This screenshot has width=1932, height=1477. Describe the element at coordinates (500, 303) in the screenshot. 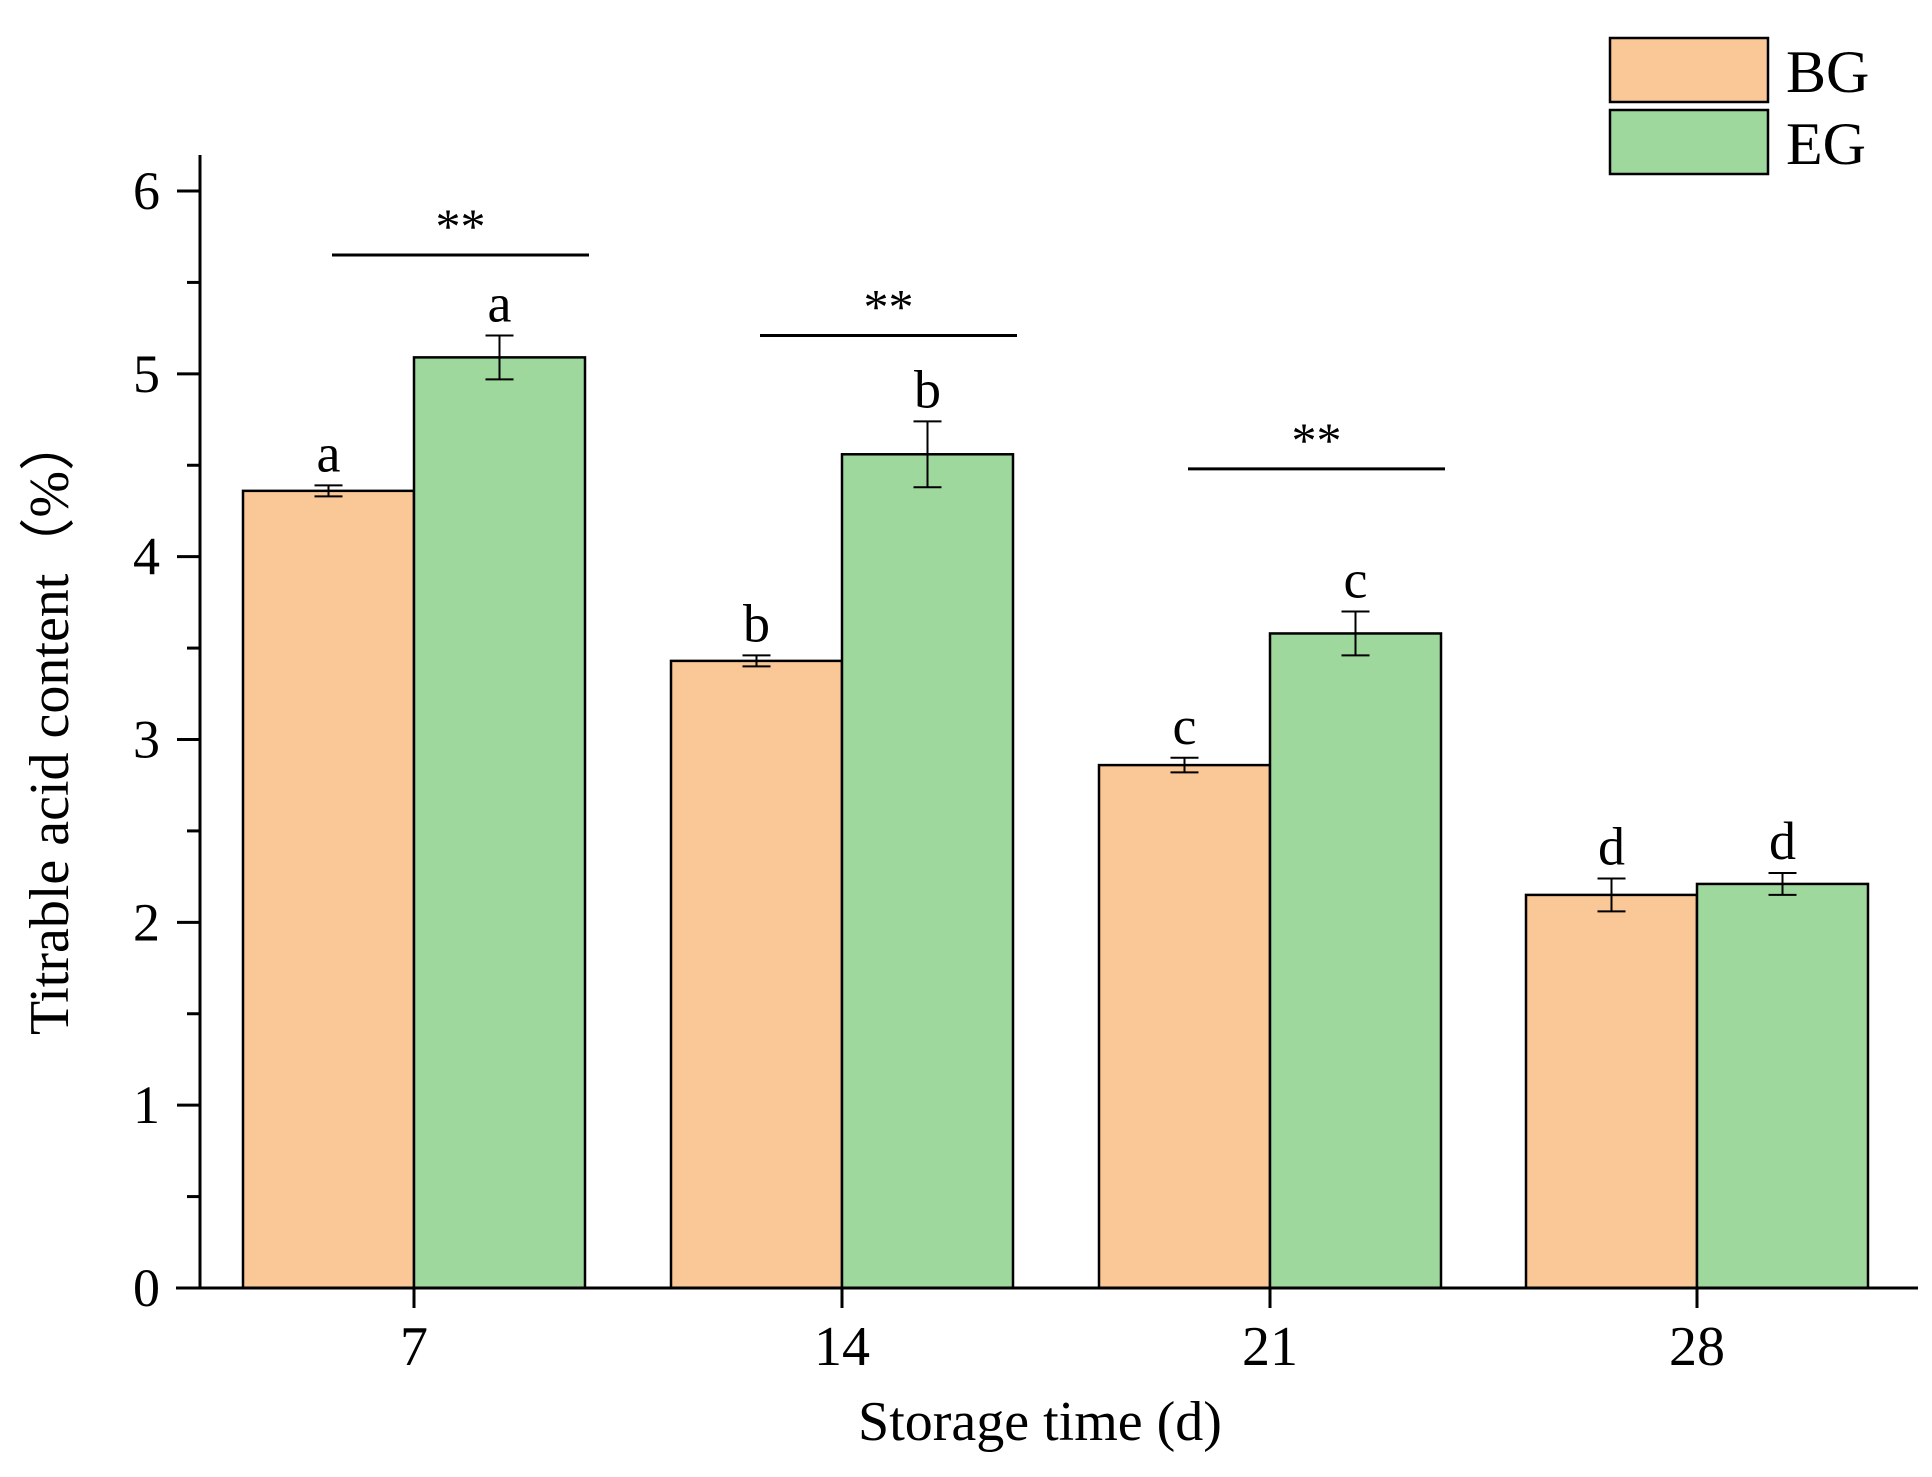

I see `letter-eg-7: a` at that location.